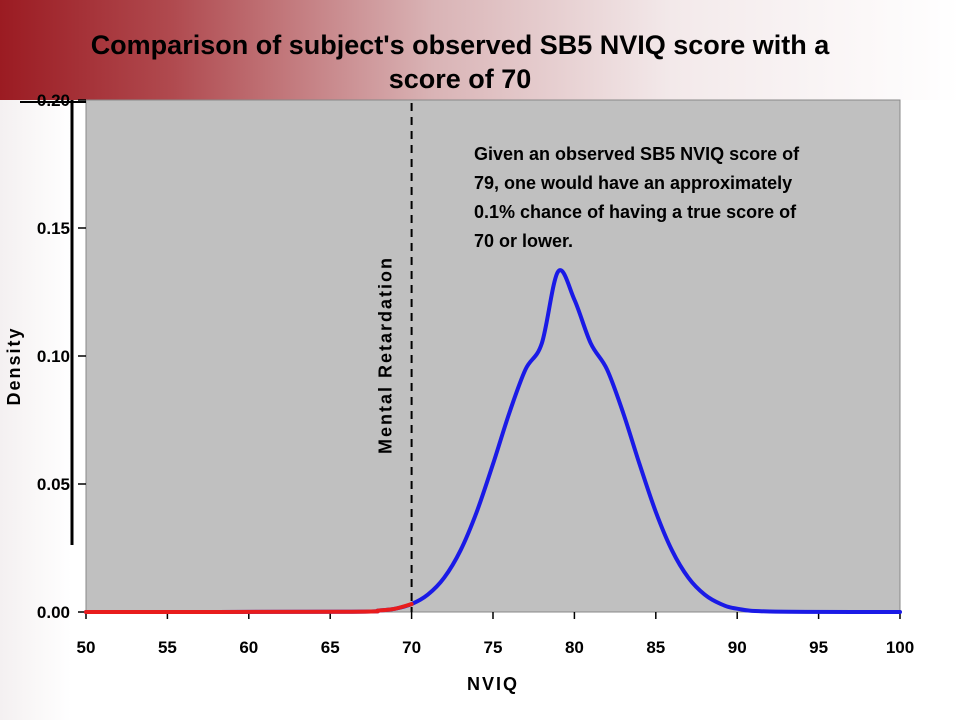 The image size is (960, 720). I want to click on reference-line-group: Mental Retardation, so click(394, 357).